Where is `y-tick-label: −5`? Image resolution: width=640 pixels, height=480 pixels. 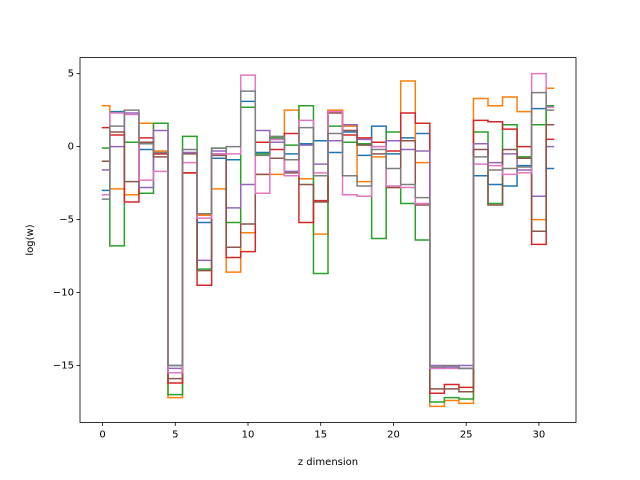
y-tick-label: −5 is located at coordinates (66, 220).